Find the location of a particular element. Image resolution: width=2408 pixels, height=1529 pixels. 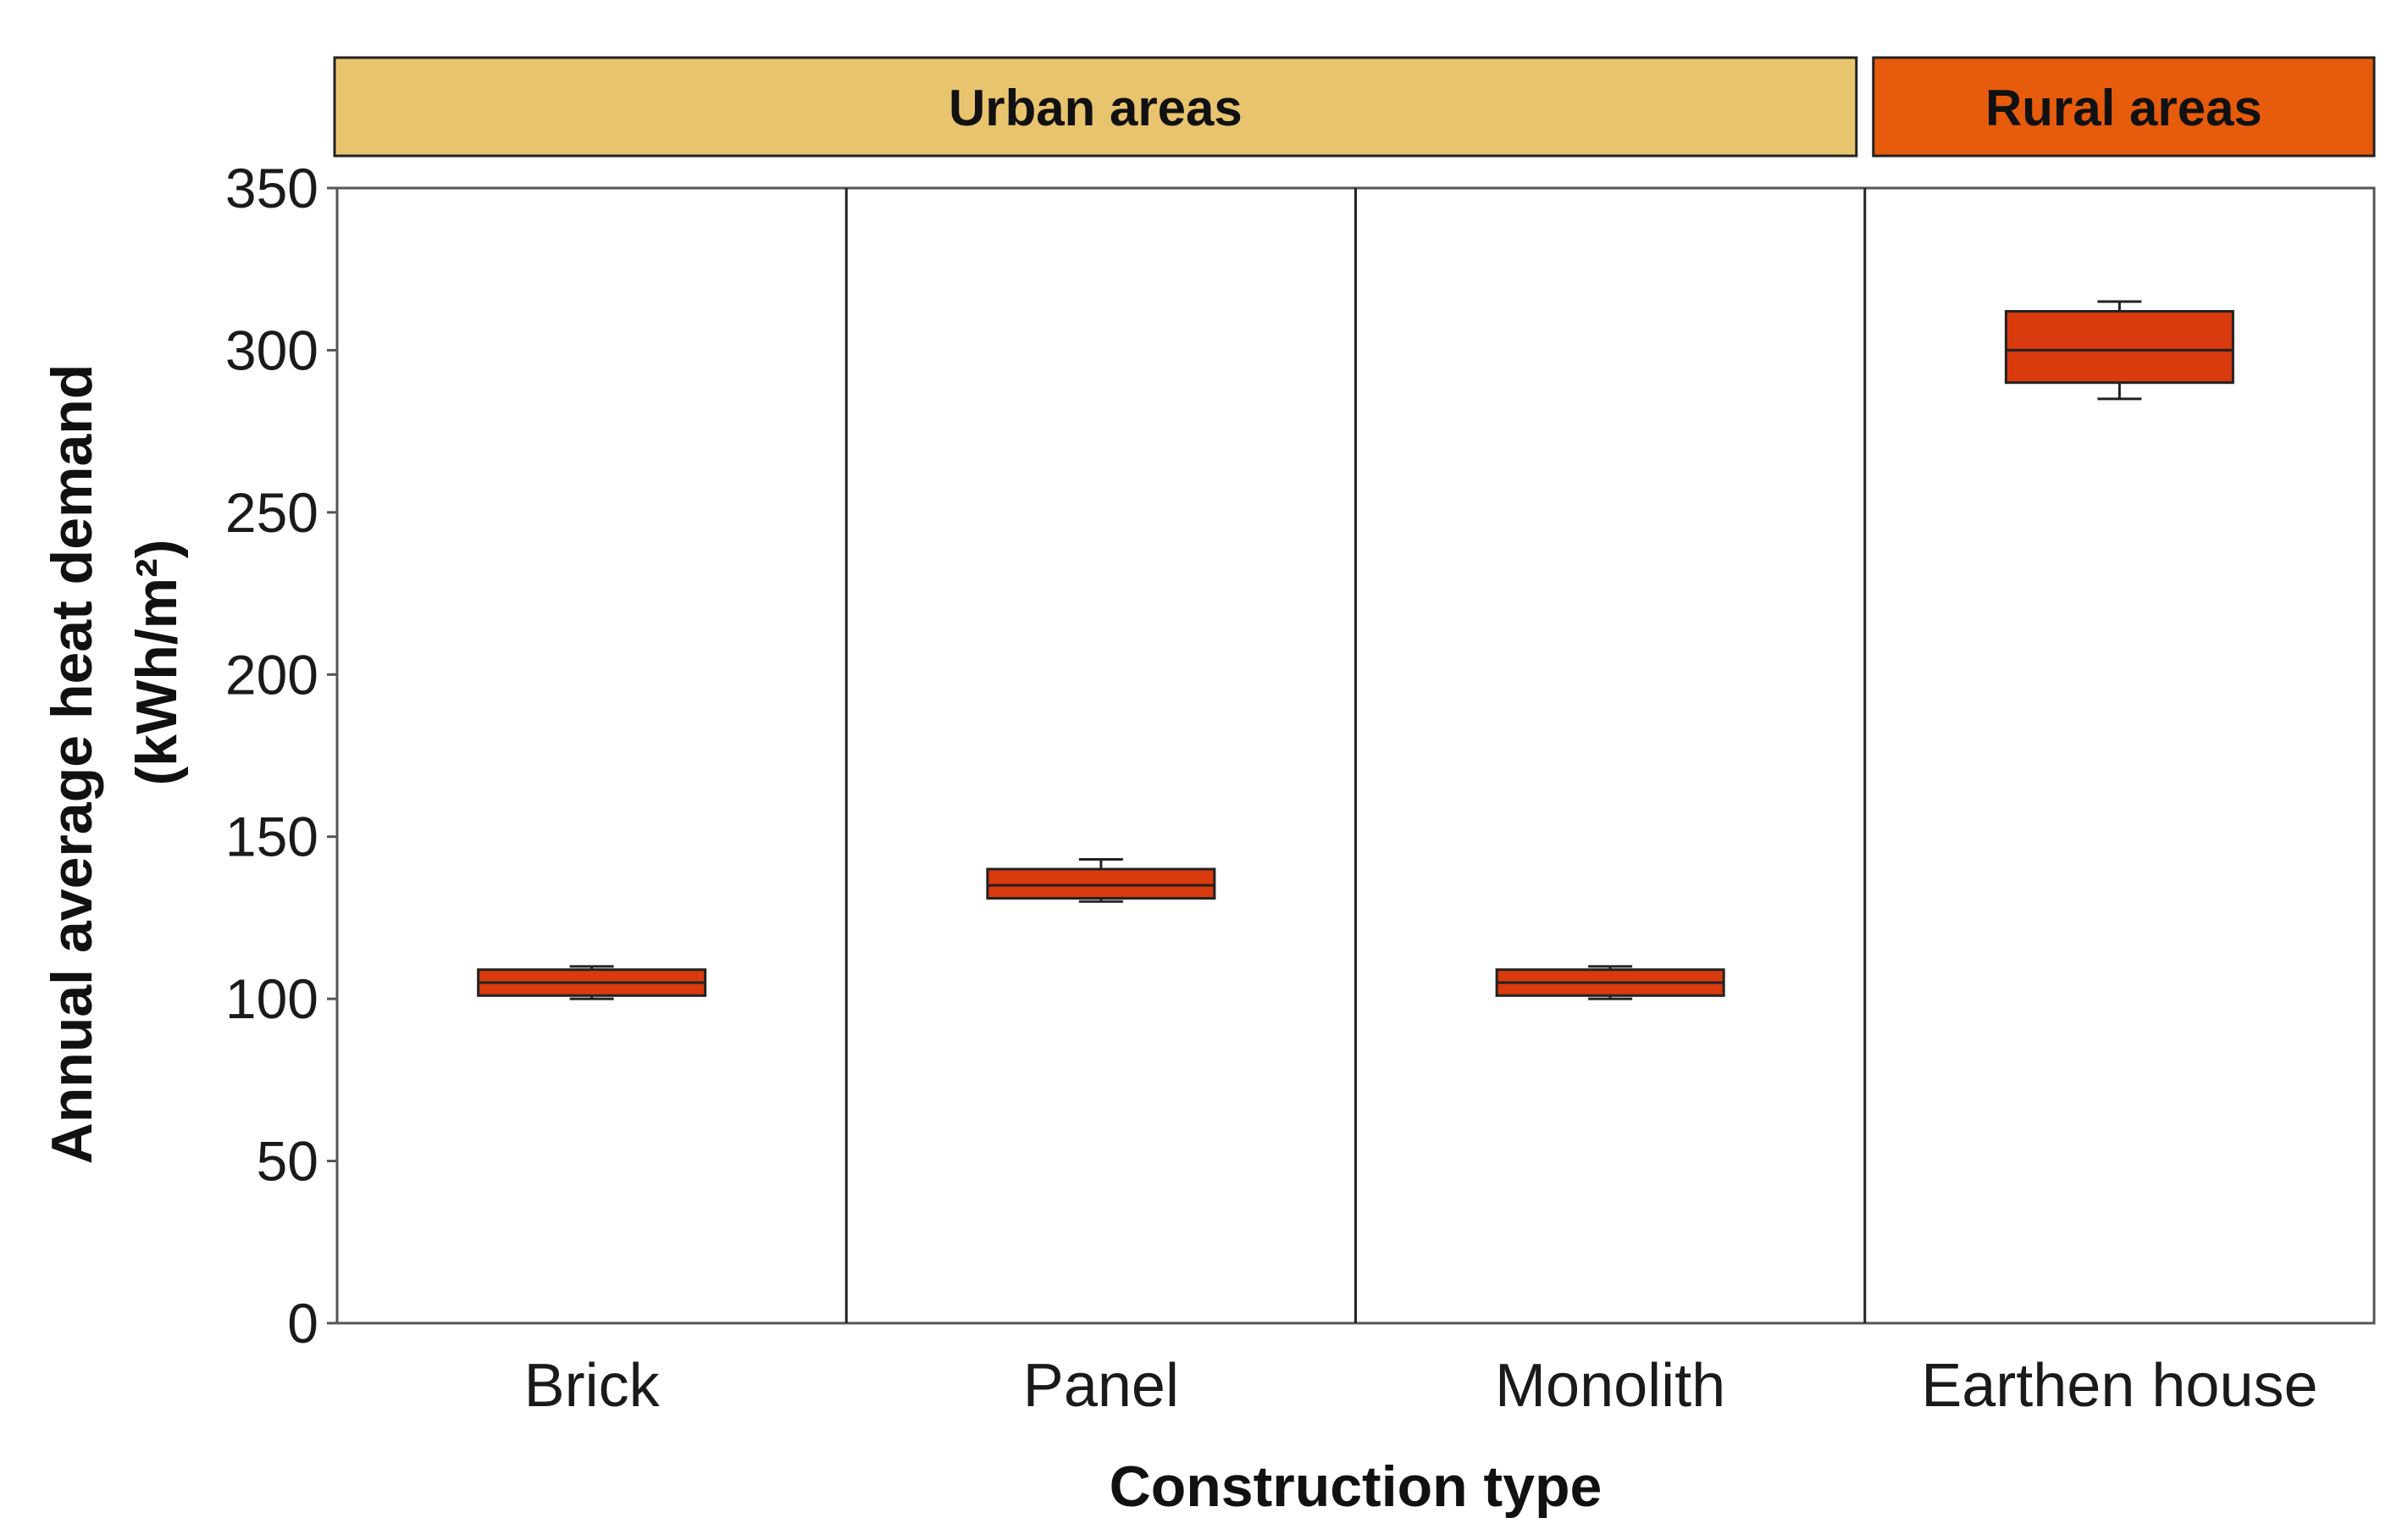

x-tick-label-earthen-house: Earthen house is located at coordinates (2119, 1386).